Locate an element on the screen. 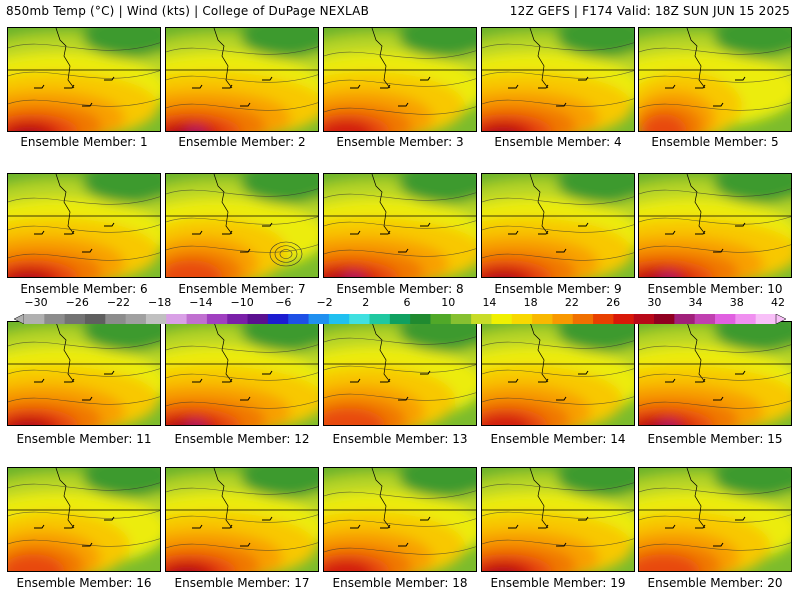 This screenshot has width=800, height=600. temperature-colorbar is located at coordinates (400, 317).